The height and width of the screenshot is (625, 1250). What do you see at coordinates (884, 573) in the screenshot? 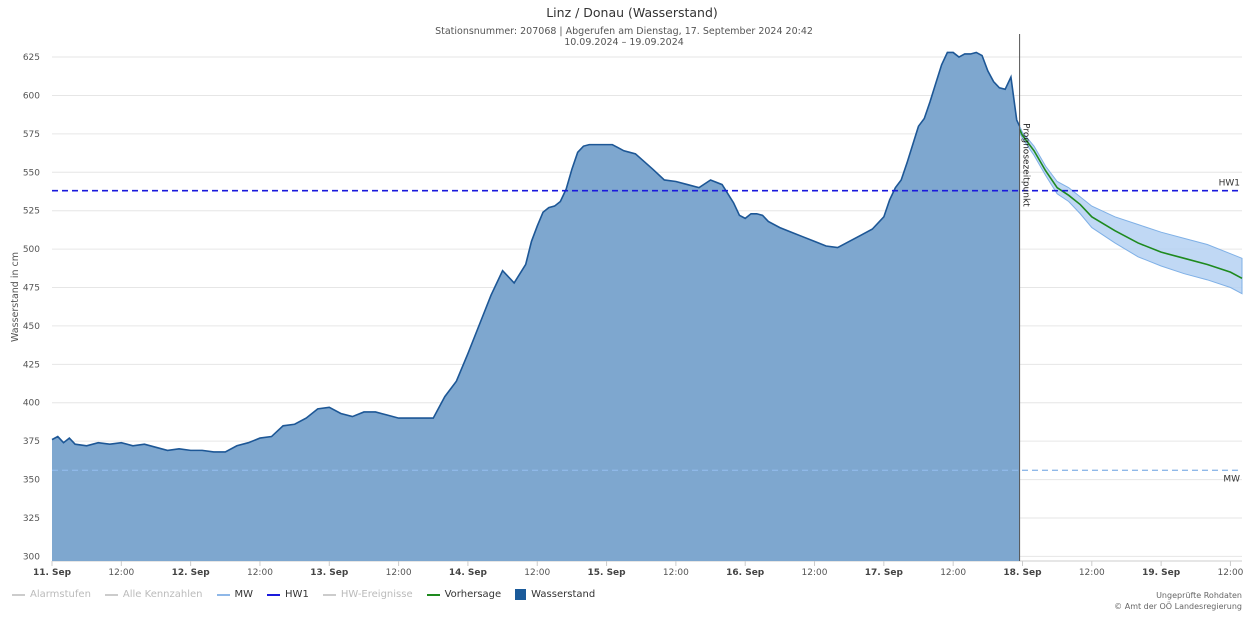
I see `x-tick-label: 17. Sep` at bounding box center [884, 573].